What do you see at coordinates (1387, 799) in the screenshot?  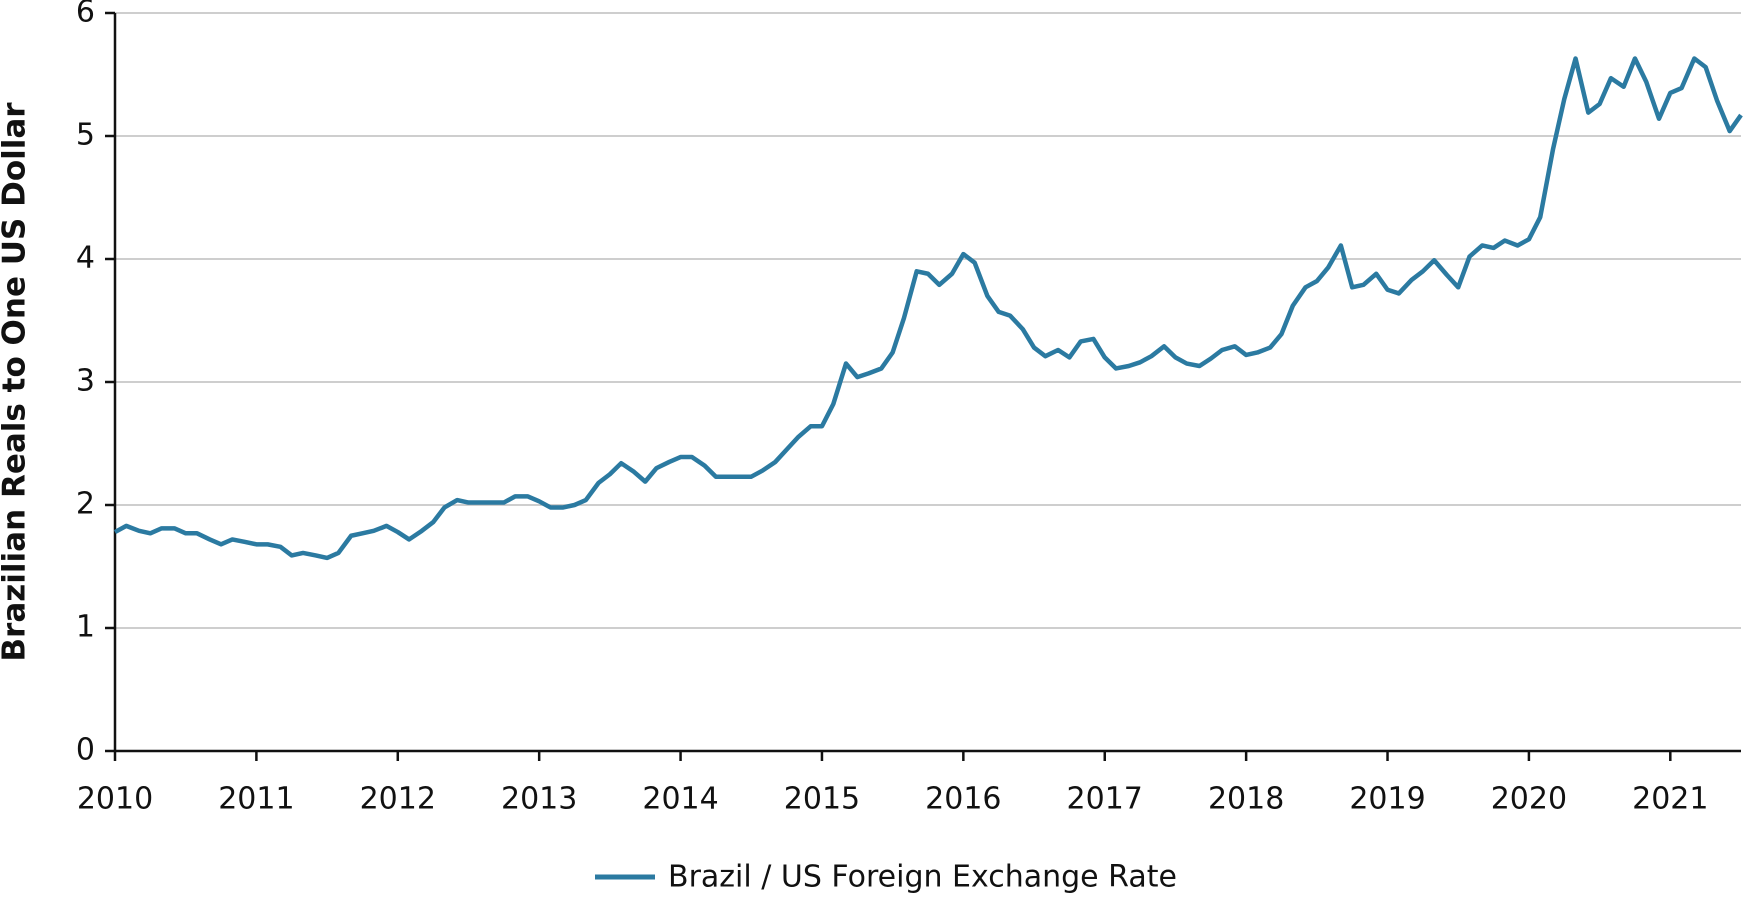 I see `x-tick-label: 2019` at bounding box center [1387, 799].